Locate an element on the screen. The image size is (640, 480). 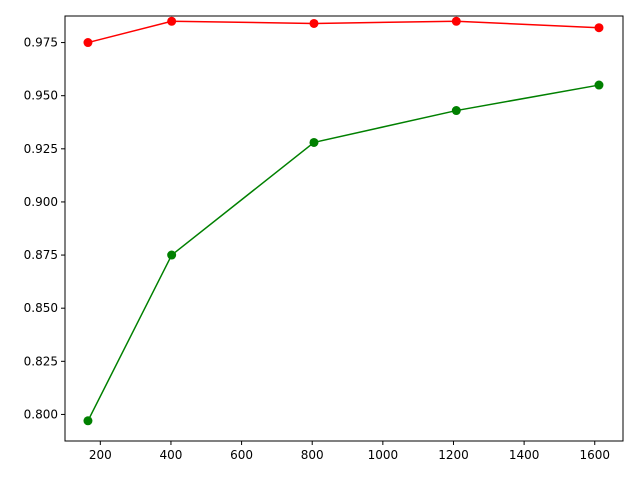
x-tick-label: 1200 is located at coordinates (453, 455).